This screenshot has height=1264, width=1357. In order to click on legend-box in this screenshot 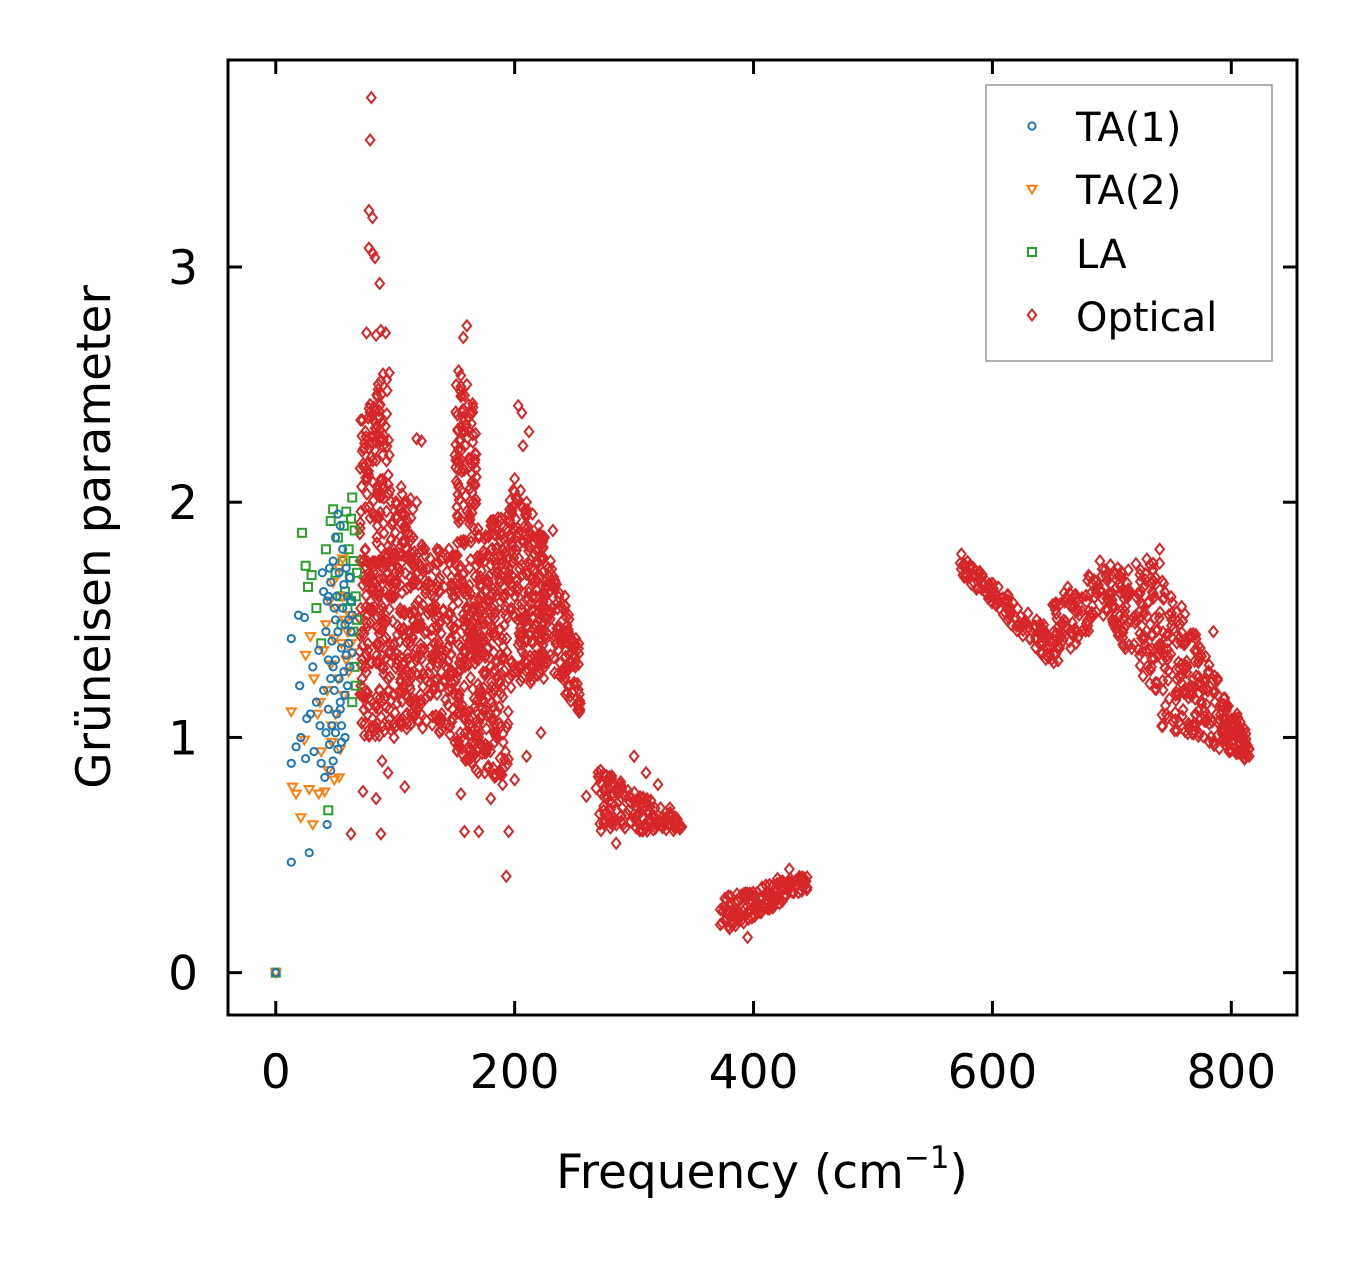, I will do `click(1129, 223)`.